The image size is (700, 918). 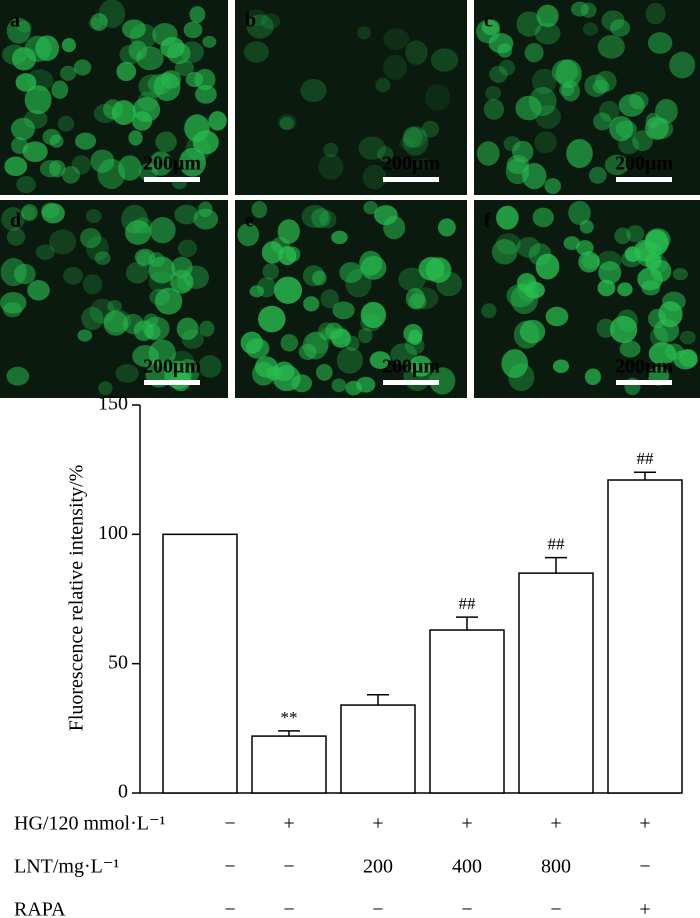 I want to click on panel-label: b, so click(x=250, y=21).